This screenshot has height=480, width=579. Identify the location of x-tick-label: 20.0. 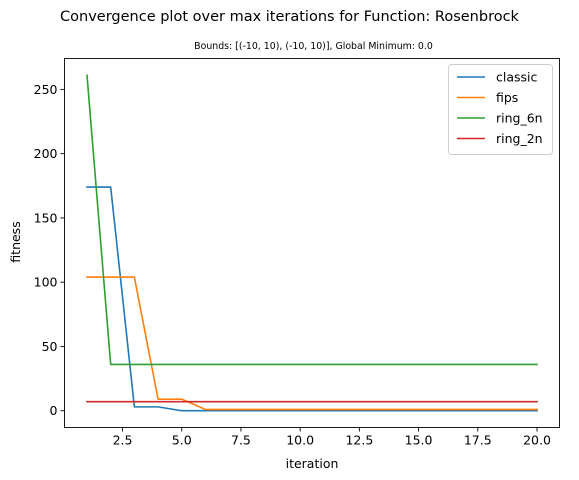
(537, 440).